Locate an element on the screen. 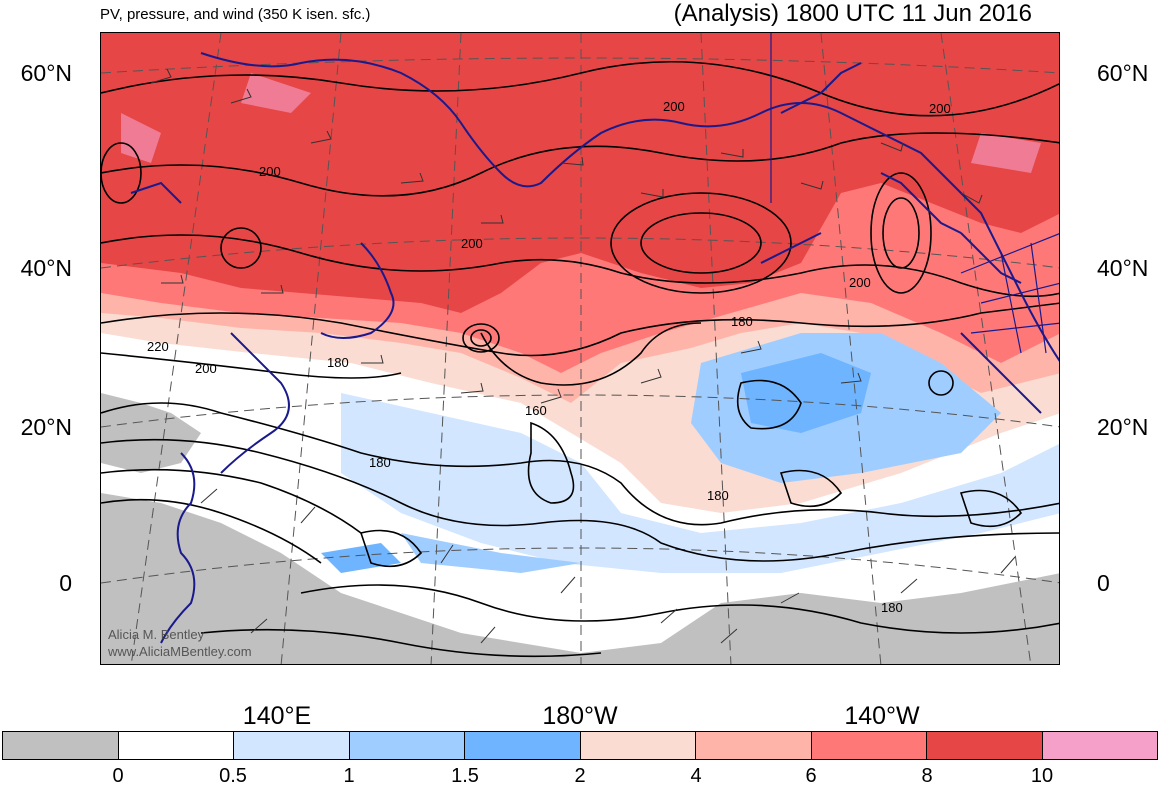 This screenshot has height=788, width=1160. lat-label-20n-left: 20°N is located at coordinates (46, 427).